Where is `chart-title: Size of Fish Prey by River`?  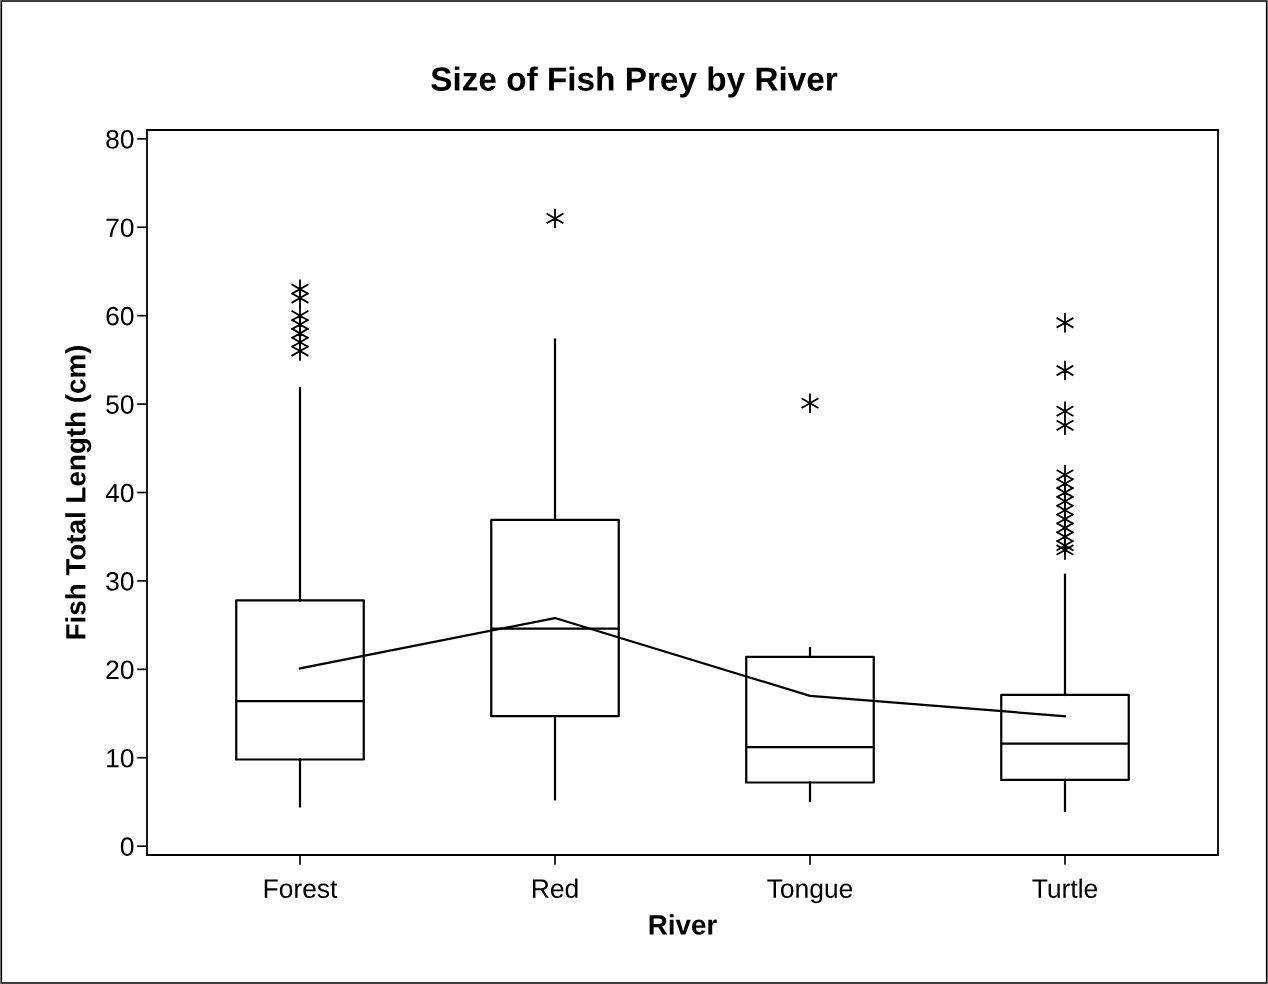 chart-title: Size of Fish Prey by River is located at coordinates (634, 82).